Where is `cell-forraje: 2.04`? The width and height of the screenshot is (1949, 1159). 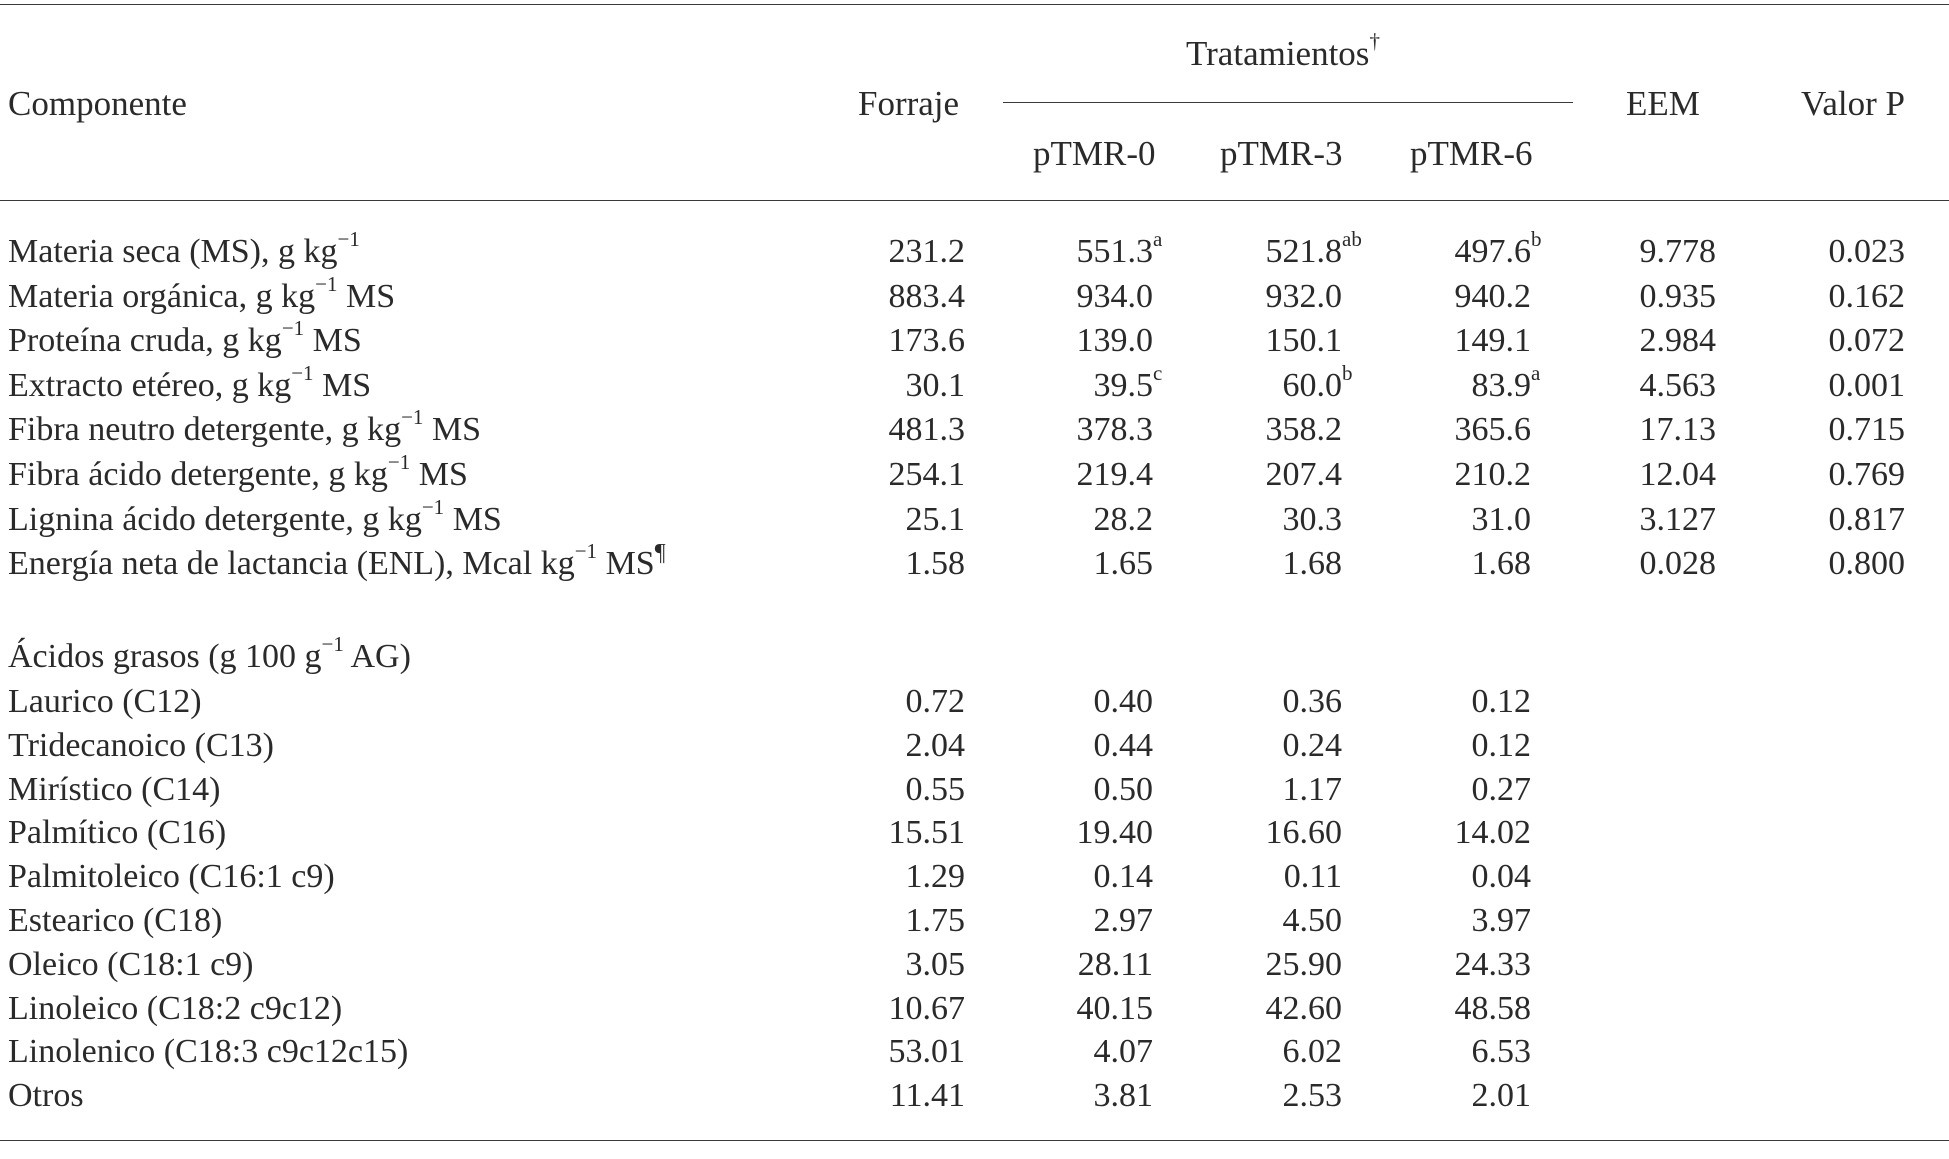
cell-forraje: 2.04 is located at coordinates (936, 746).